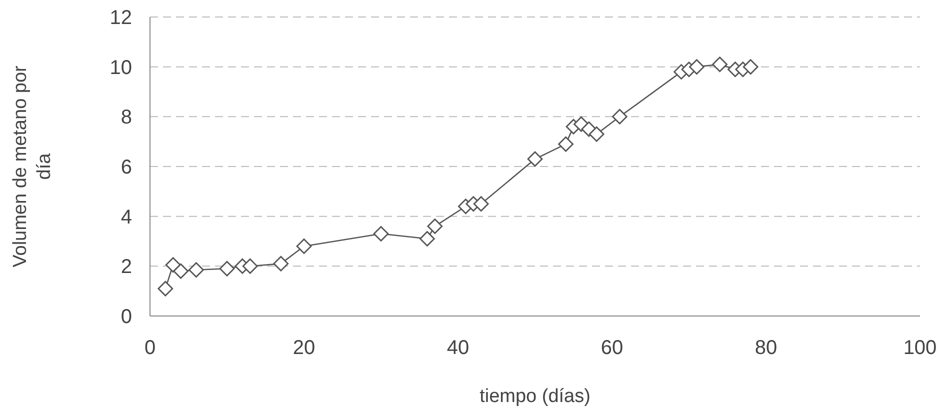 Image resolution: width=949 pixels, height=414 pixels. I want to click on y-axis-title: Volumen de metano por día, so click(32, 166).